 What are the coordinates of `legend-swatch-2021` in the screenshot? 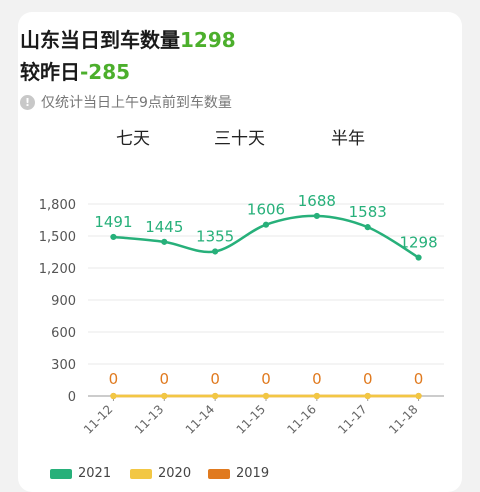 It's located at (61, 473).